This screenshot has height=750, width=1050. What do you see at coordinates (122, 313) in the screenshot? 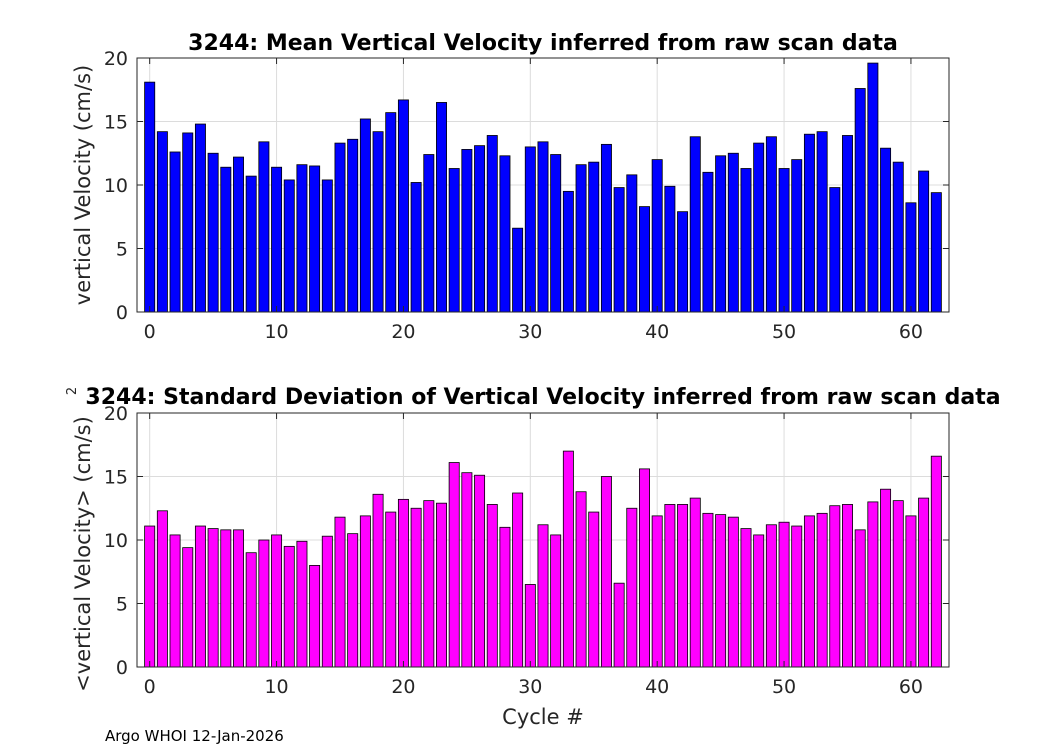
I see `mean-velocity-ytick-label: 0` at bounding box center [122, 313].